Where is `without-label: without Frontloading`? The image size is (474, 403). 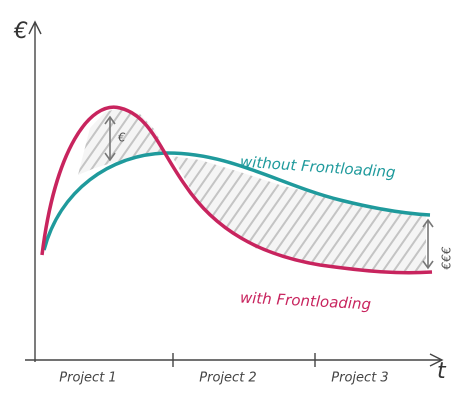 without-label: without Frontloading is located at coordinates (317, 167).